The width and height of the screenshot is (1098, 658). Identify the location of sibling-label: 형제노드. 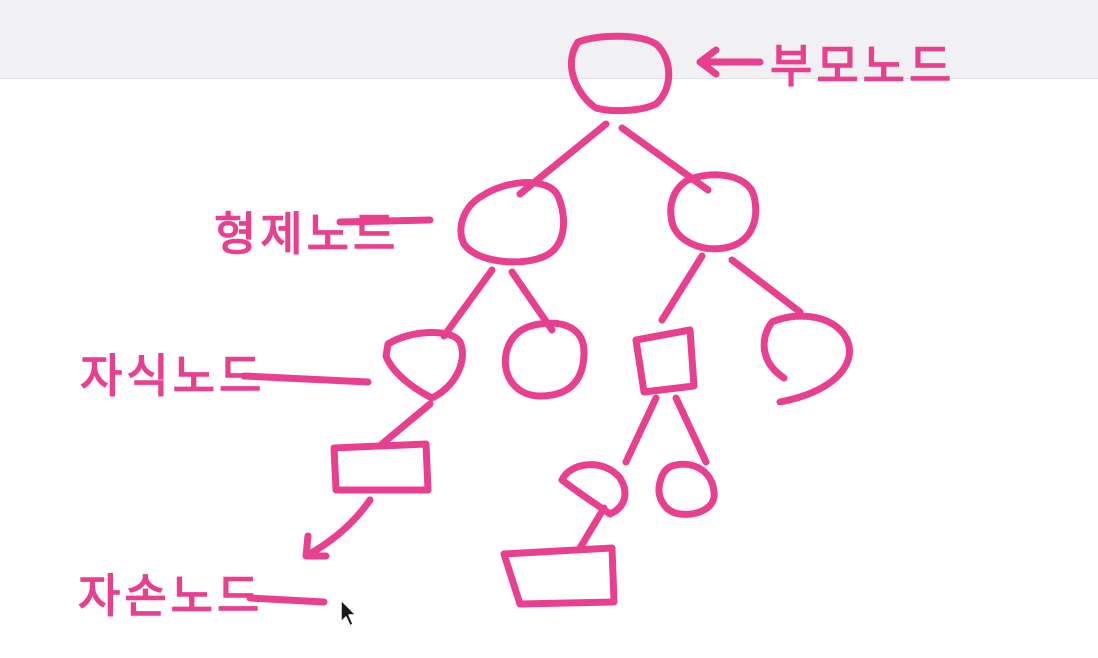
(306, 234).